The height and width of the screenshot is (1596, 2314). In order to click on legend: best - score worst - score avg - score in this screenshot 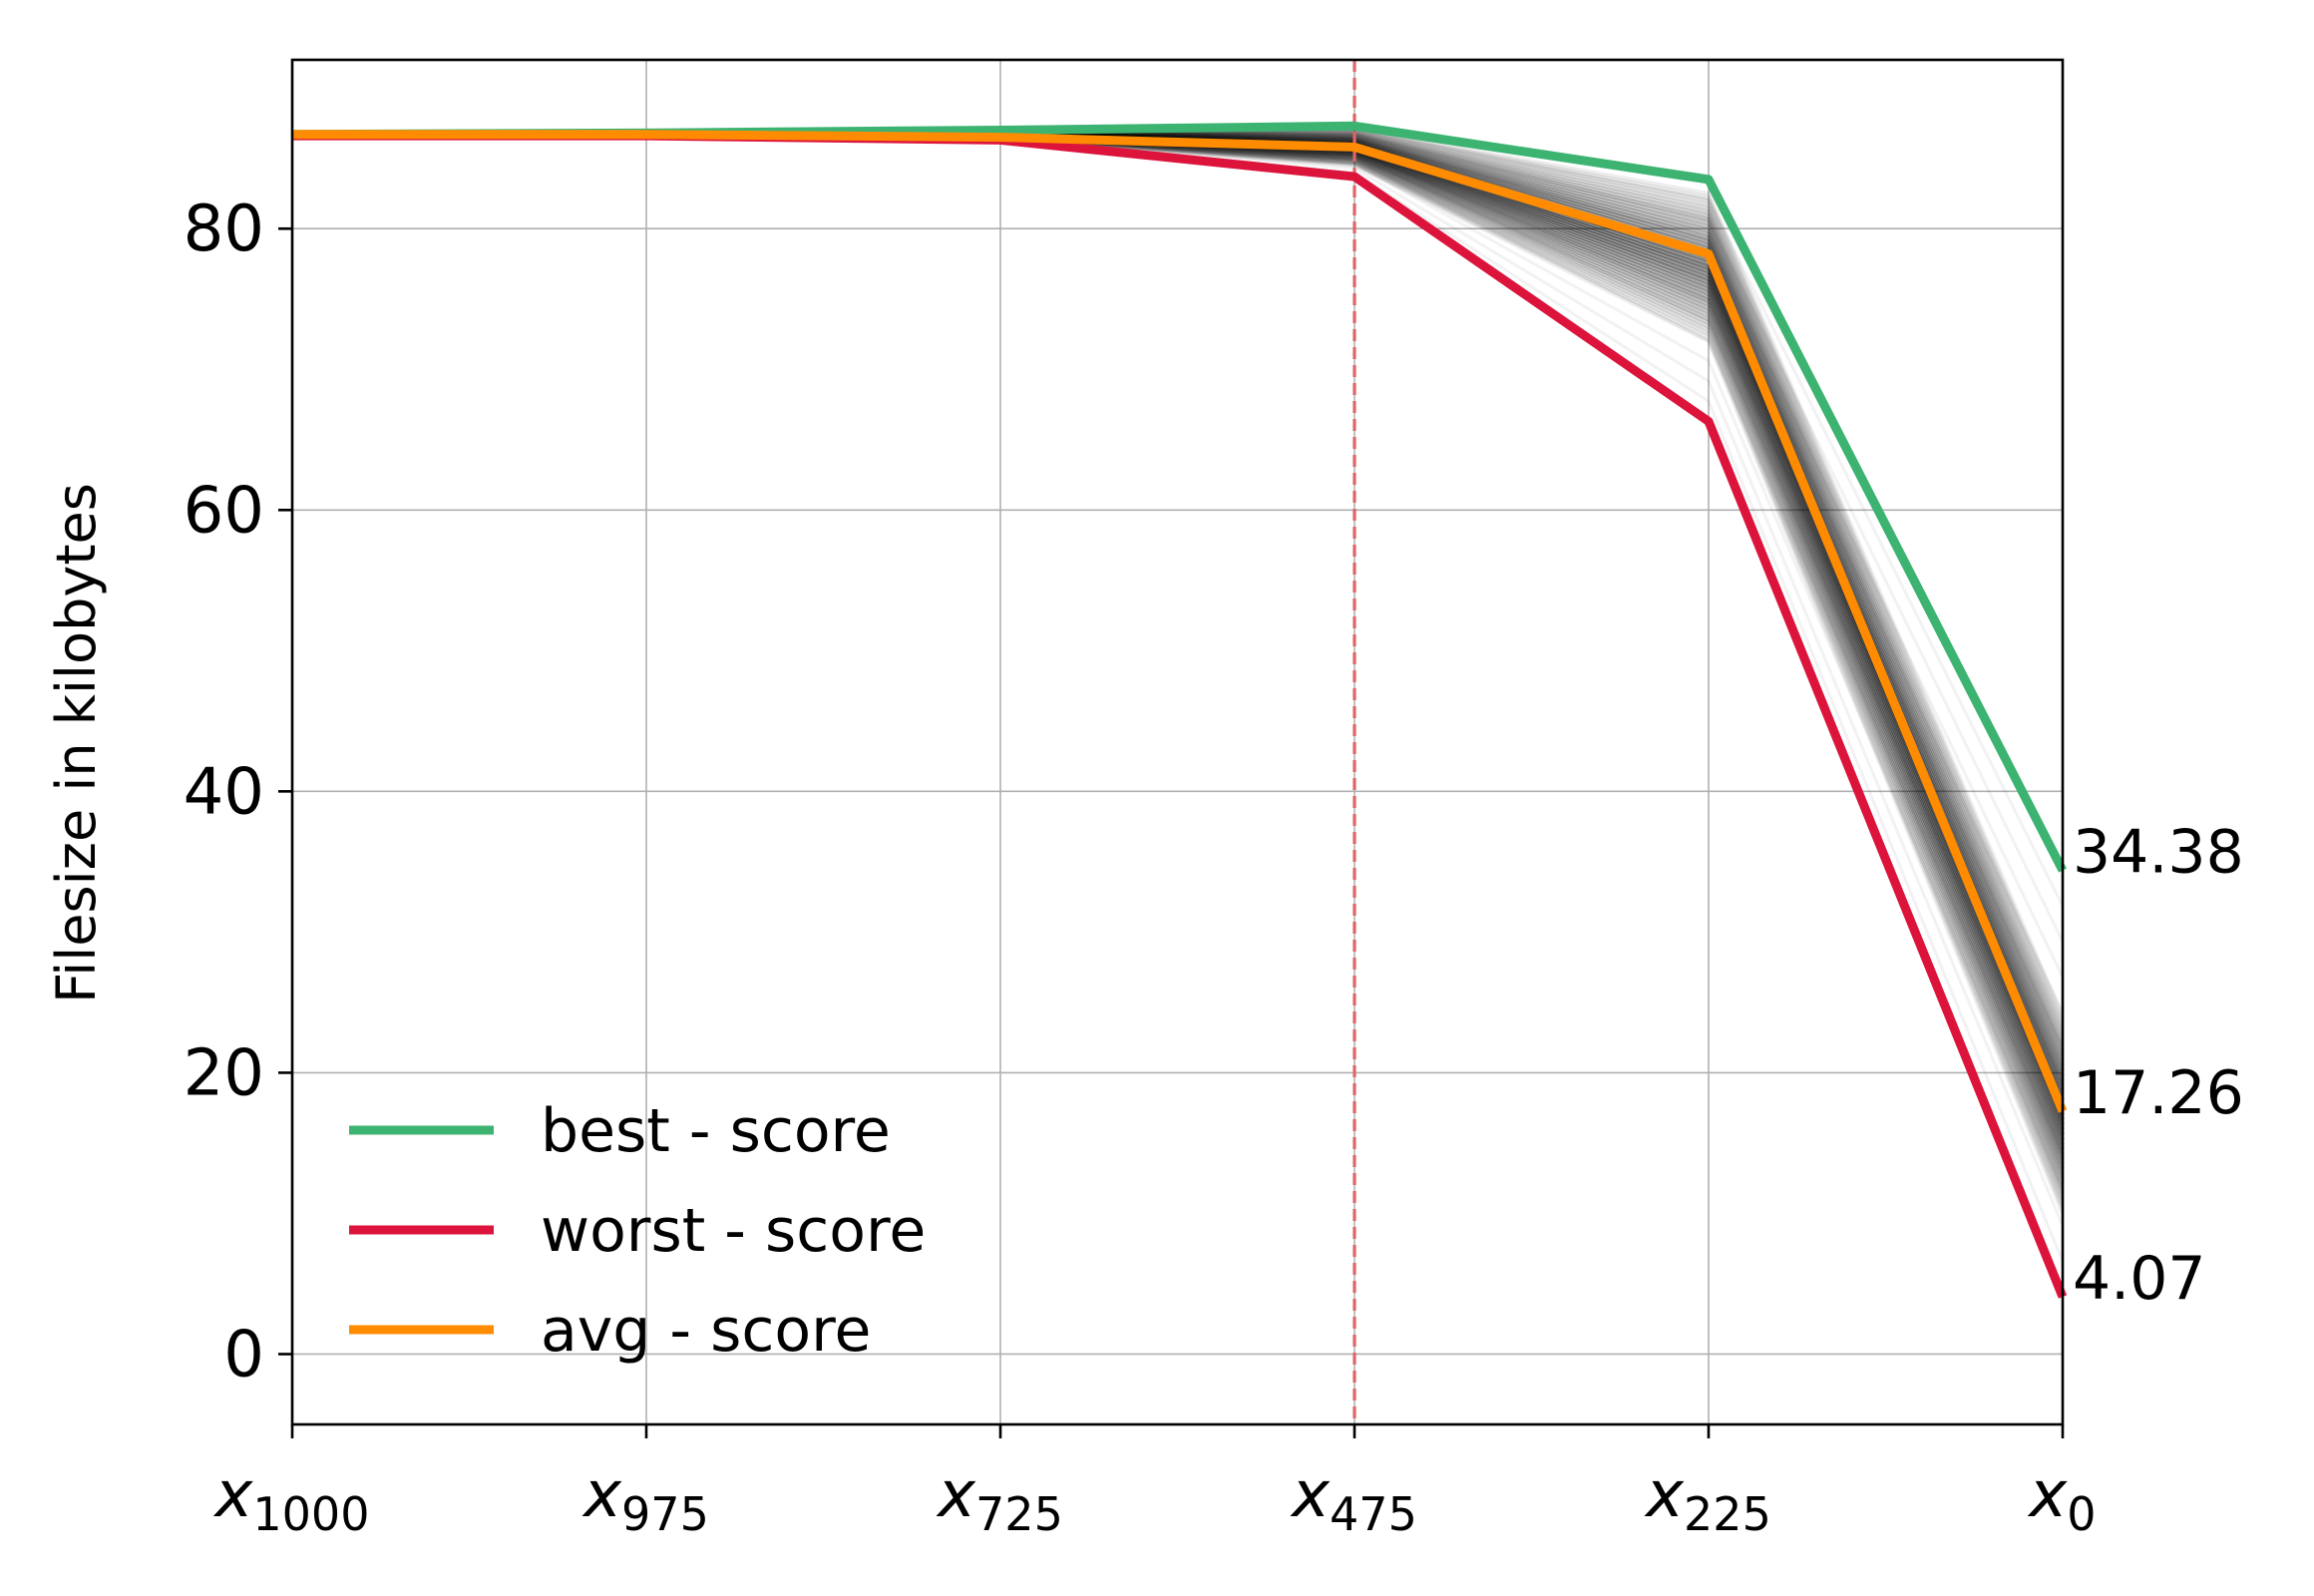, I will do `click(637, 1231)`.